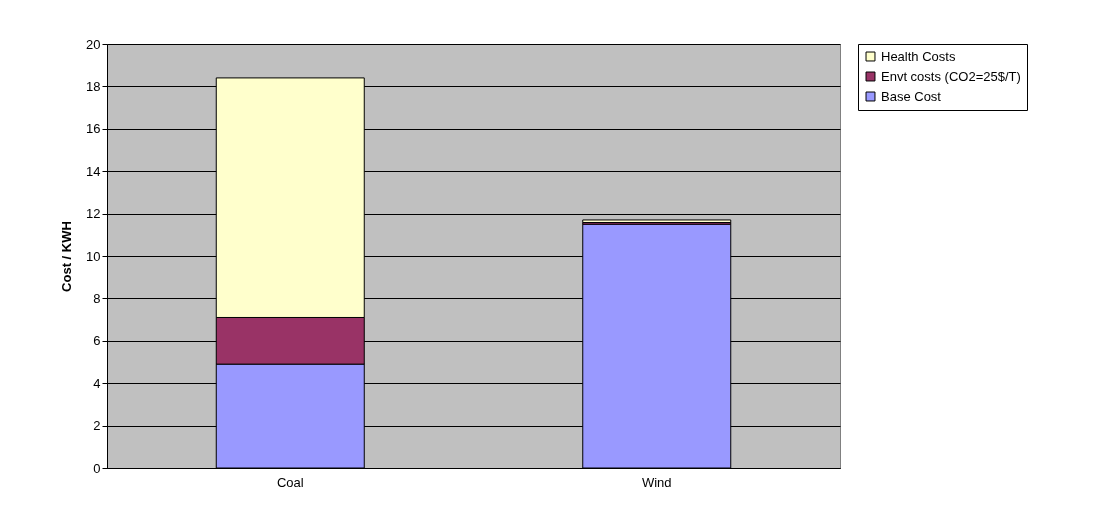 The image size is (1115, 530). I want to click on y-tick-label: 6, so click(97, 341).